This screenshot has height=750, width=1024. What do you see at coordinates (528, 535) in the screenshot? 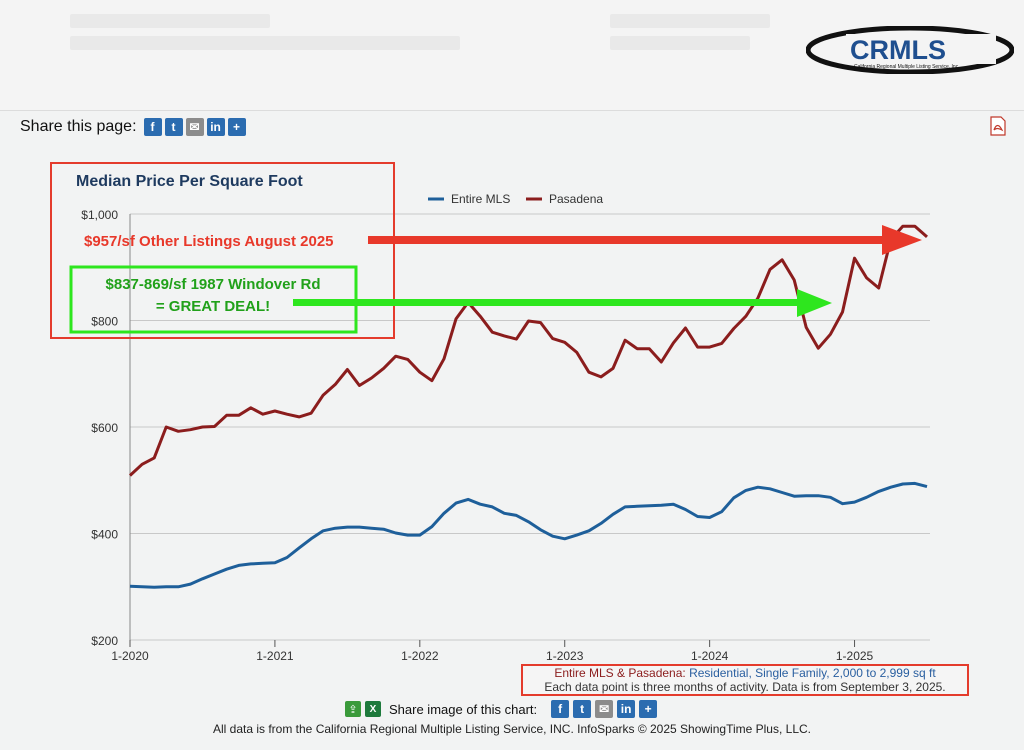
I see `series-line-entire-mls` at bounding box center [528, 535].